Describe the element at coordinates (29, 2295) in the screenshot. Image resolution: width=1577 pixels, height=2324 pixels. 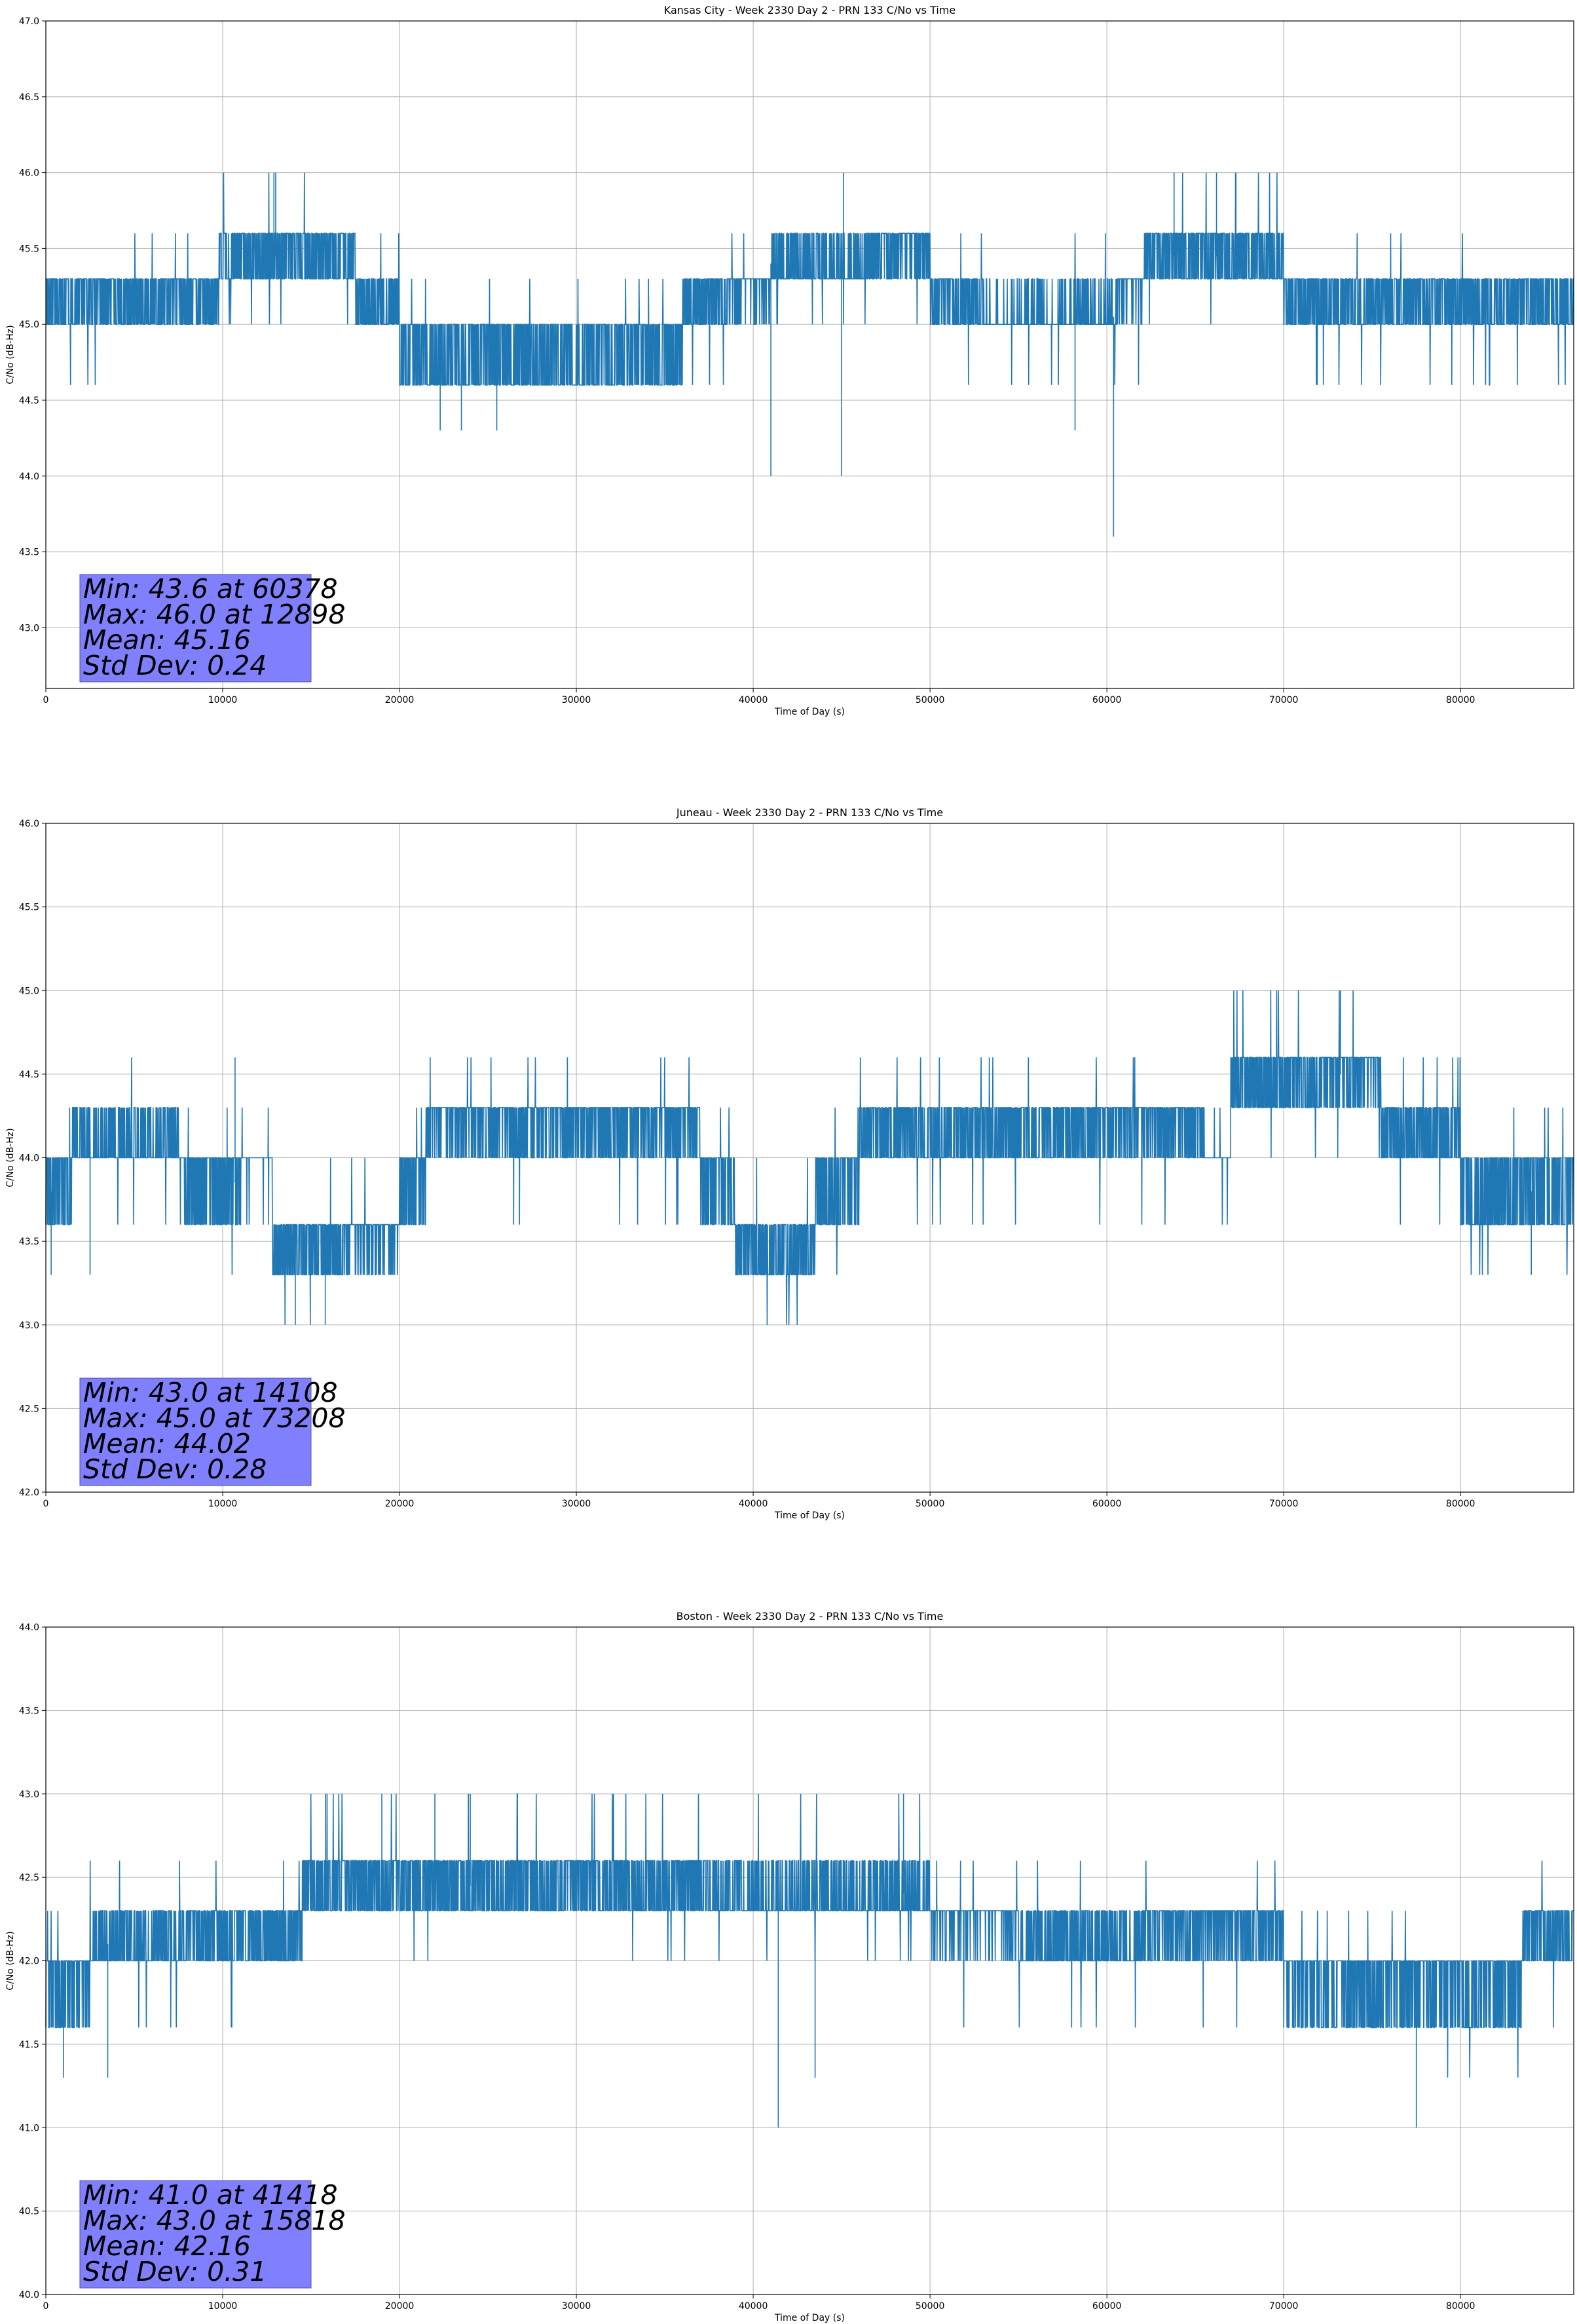
I see `y-tick-label: 40.0` at that location.